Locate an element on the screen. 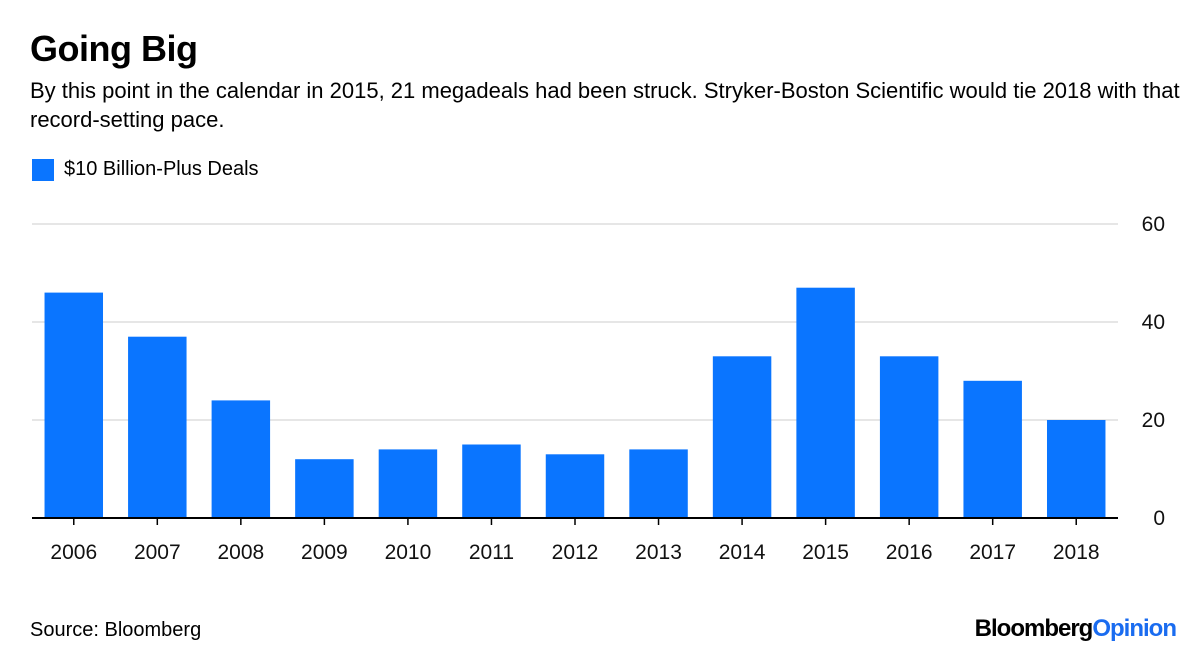 This screenshot has width=1200, height=656. x-tick-label: 2006 is located at coordinates (73, 552).